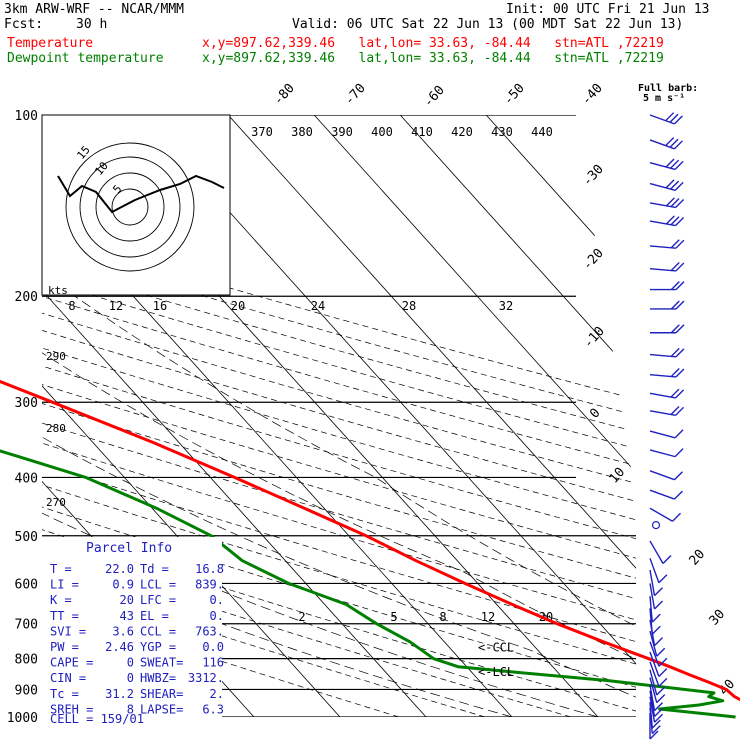 The image size is (740, 740). Describe the element at coordinates (26, 403) in the screenshot. I see `pressure-label: 300` at that location.